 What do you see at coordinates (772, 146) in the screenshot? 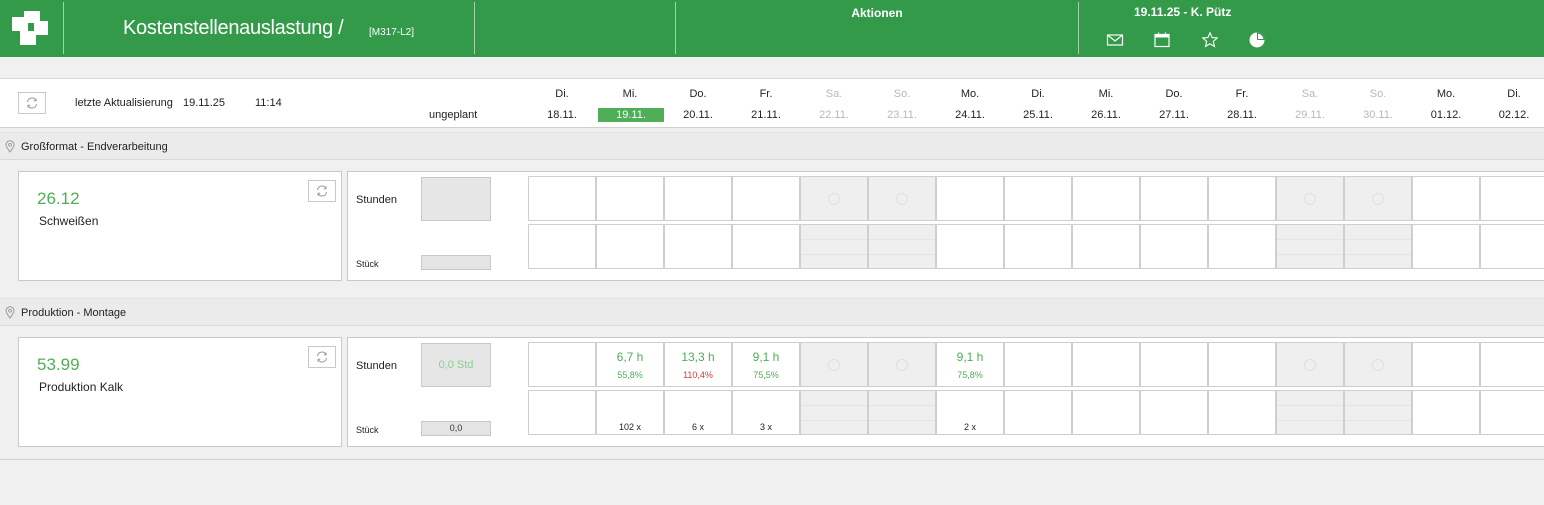
I see `section-header: Großformat - Endverarbeitung` at bounding box center [772, 146].